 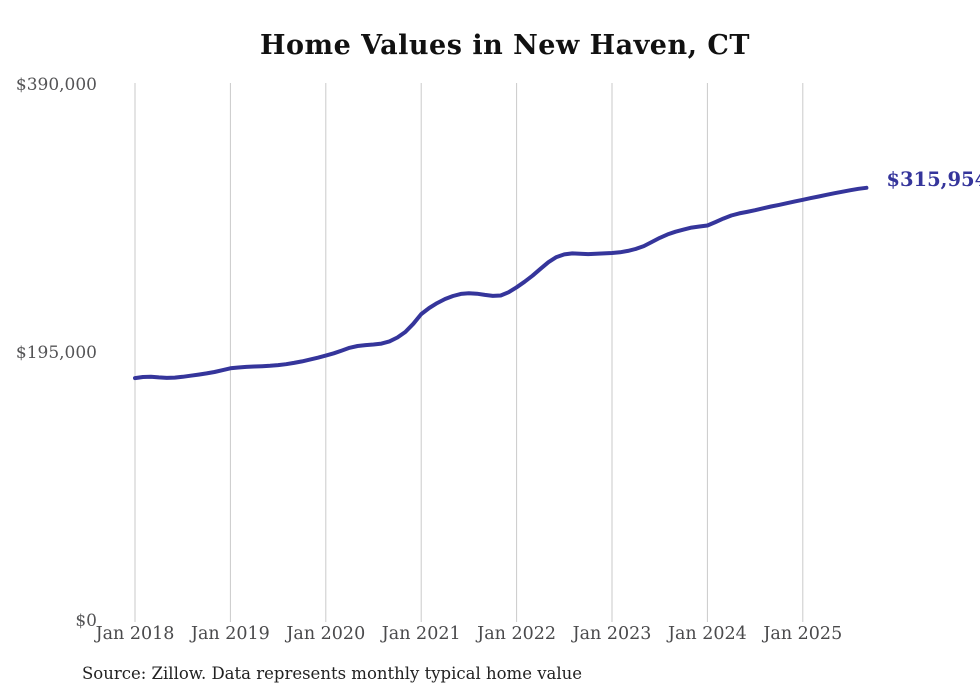 What do you see at coordinates (56, 85) in the screenshot?
I see `y-tick-390000: $390,000` at bounding box center [56, 85].